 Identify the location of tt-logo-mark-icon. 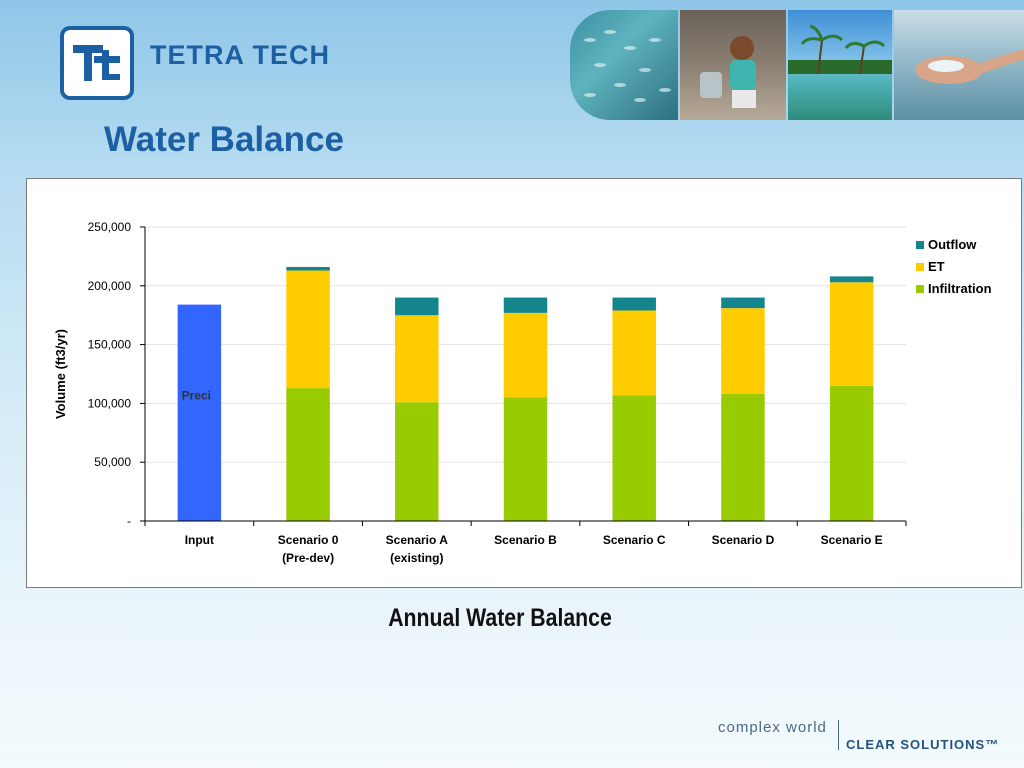
(96, 63).